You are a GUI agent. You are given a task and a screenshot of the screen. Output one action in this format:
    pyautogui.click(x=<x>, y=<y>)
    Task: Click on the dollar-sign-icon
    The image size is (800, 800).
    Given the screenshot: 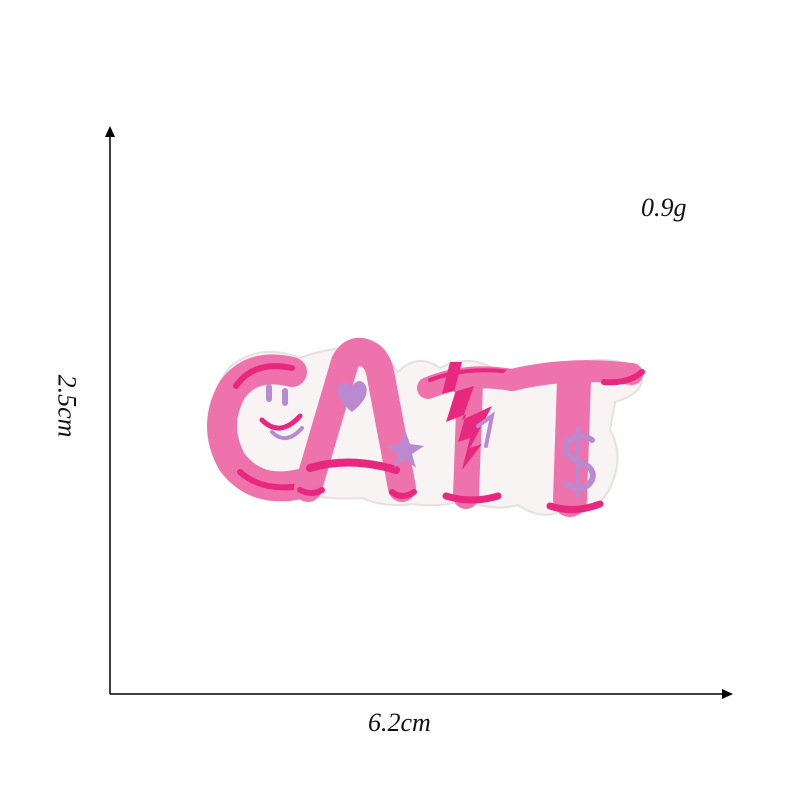 What is the action you would take?
    pyautogui.click(x=579, y=462)
    